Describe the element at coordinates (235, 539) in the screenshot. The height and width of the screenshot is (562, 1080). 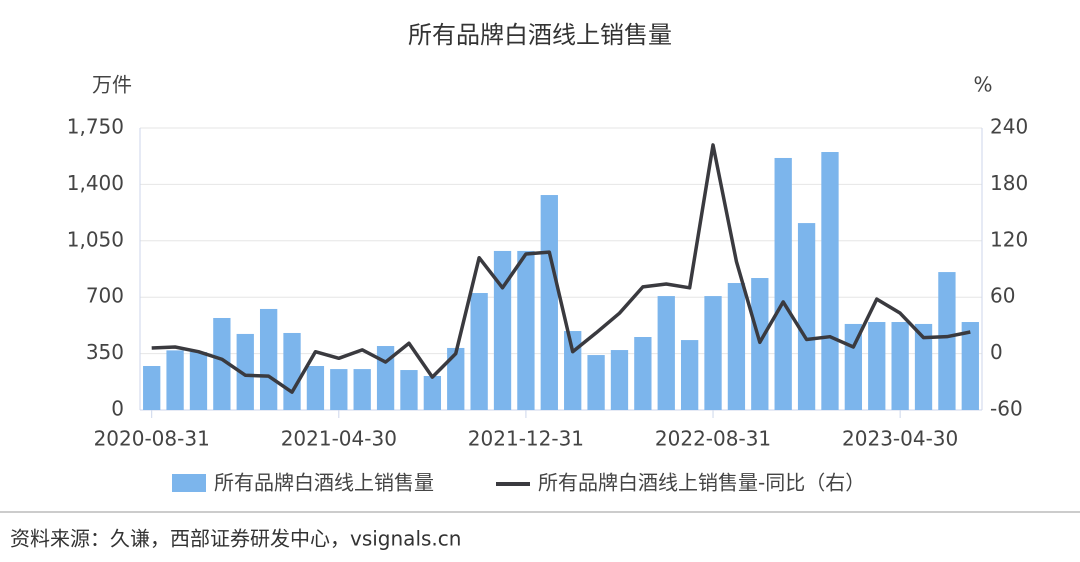
I see `source: 资料来源：久谦，西部证券研发中心，vsignals.cn` at that location.